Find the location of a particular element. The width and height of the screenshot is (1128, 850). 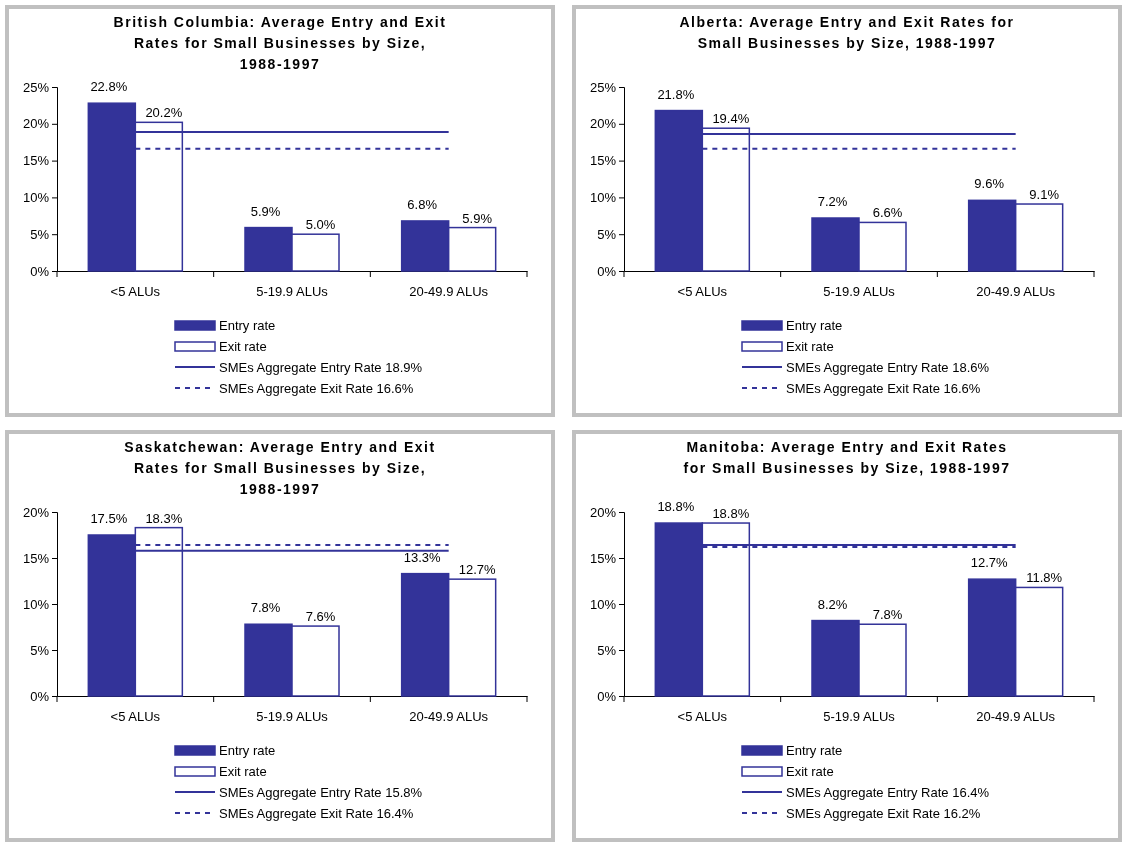

chart-title: Saskatchewan: Average Entry and Exit Rates for Small Businesses by Size, 1988-1997 is located at coordinates (280, 468).